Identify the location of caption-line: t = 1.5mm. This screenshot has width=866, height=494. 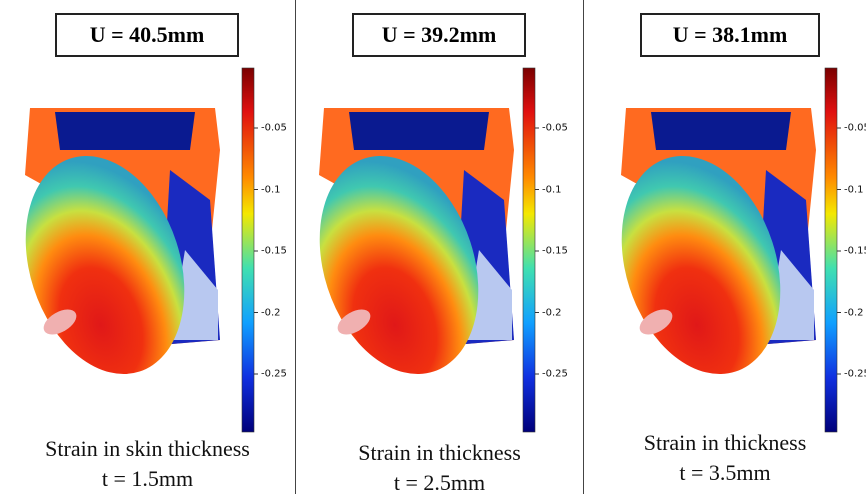
(147, 478).